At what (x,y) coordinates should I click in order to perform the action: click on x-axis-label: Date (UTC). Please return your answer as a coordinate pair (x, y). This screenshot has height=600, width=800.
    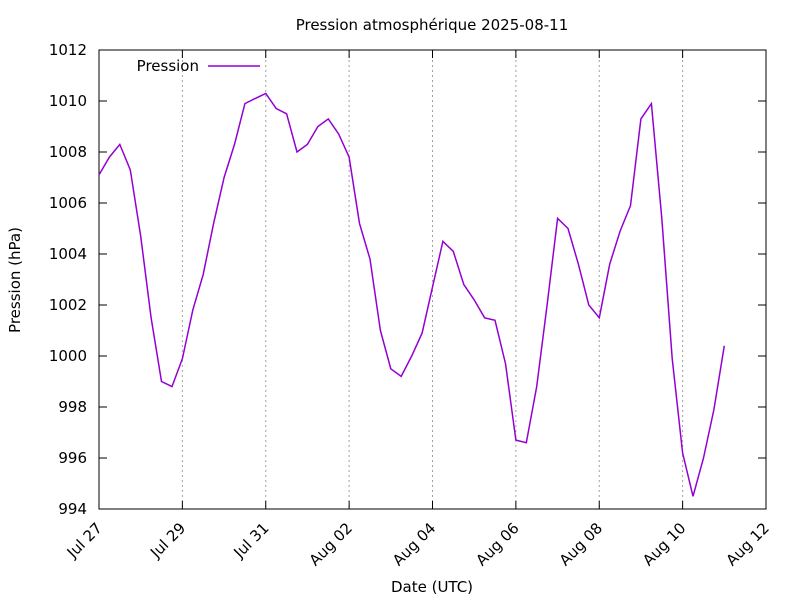
    Looking at the image, I should click on (432, 587).